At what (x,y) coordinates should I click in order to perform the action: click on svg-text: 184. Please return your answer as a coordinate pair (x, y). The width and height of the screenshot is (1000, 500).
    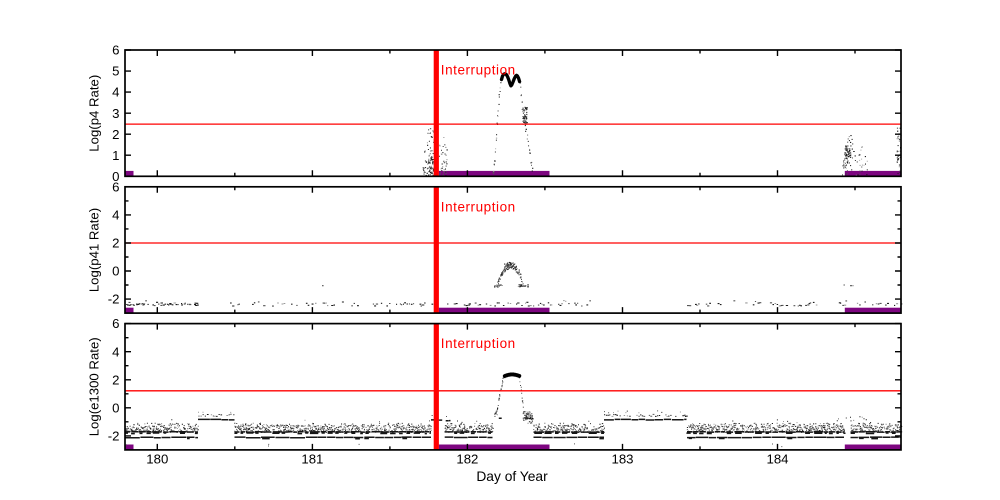
    Looking at the image, I should click on (777, 459).